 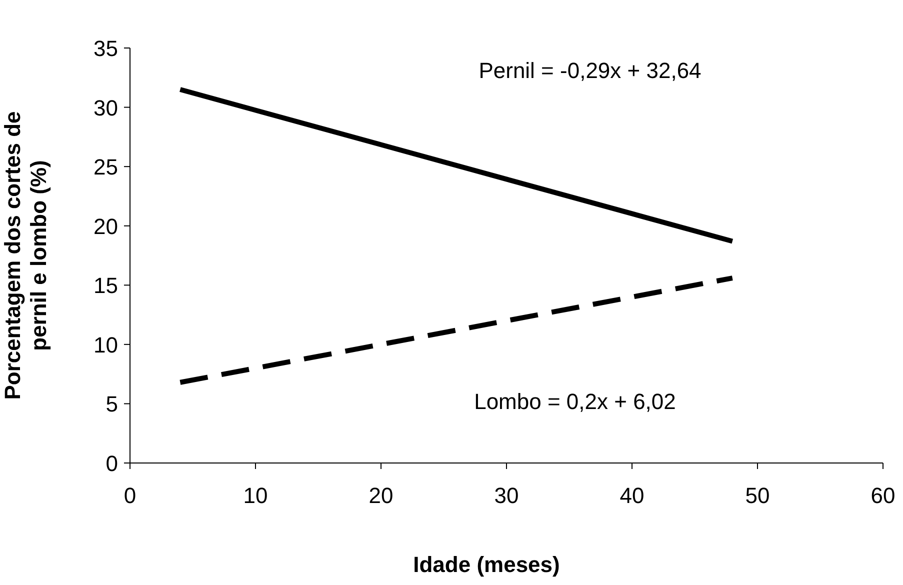 What do you see at coordinates (106, 285) in the screenshot?
I see `y-tick-label: 15` at bounding box center [106, 285].